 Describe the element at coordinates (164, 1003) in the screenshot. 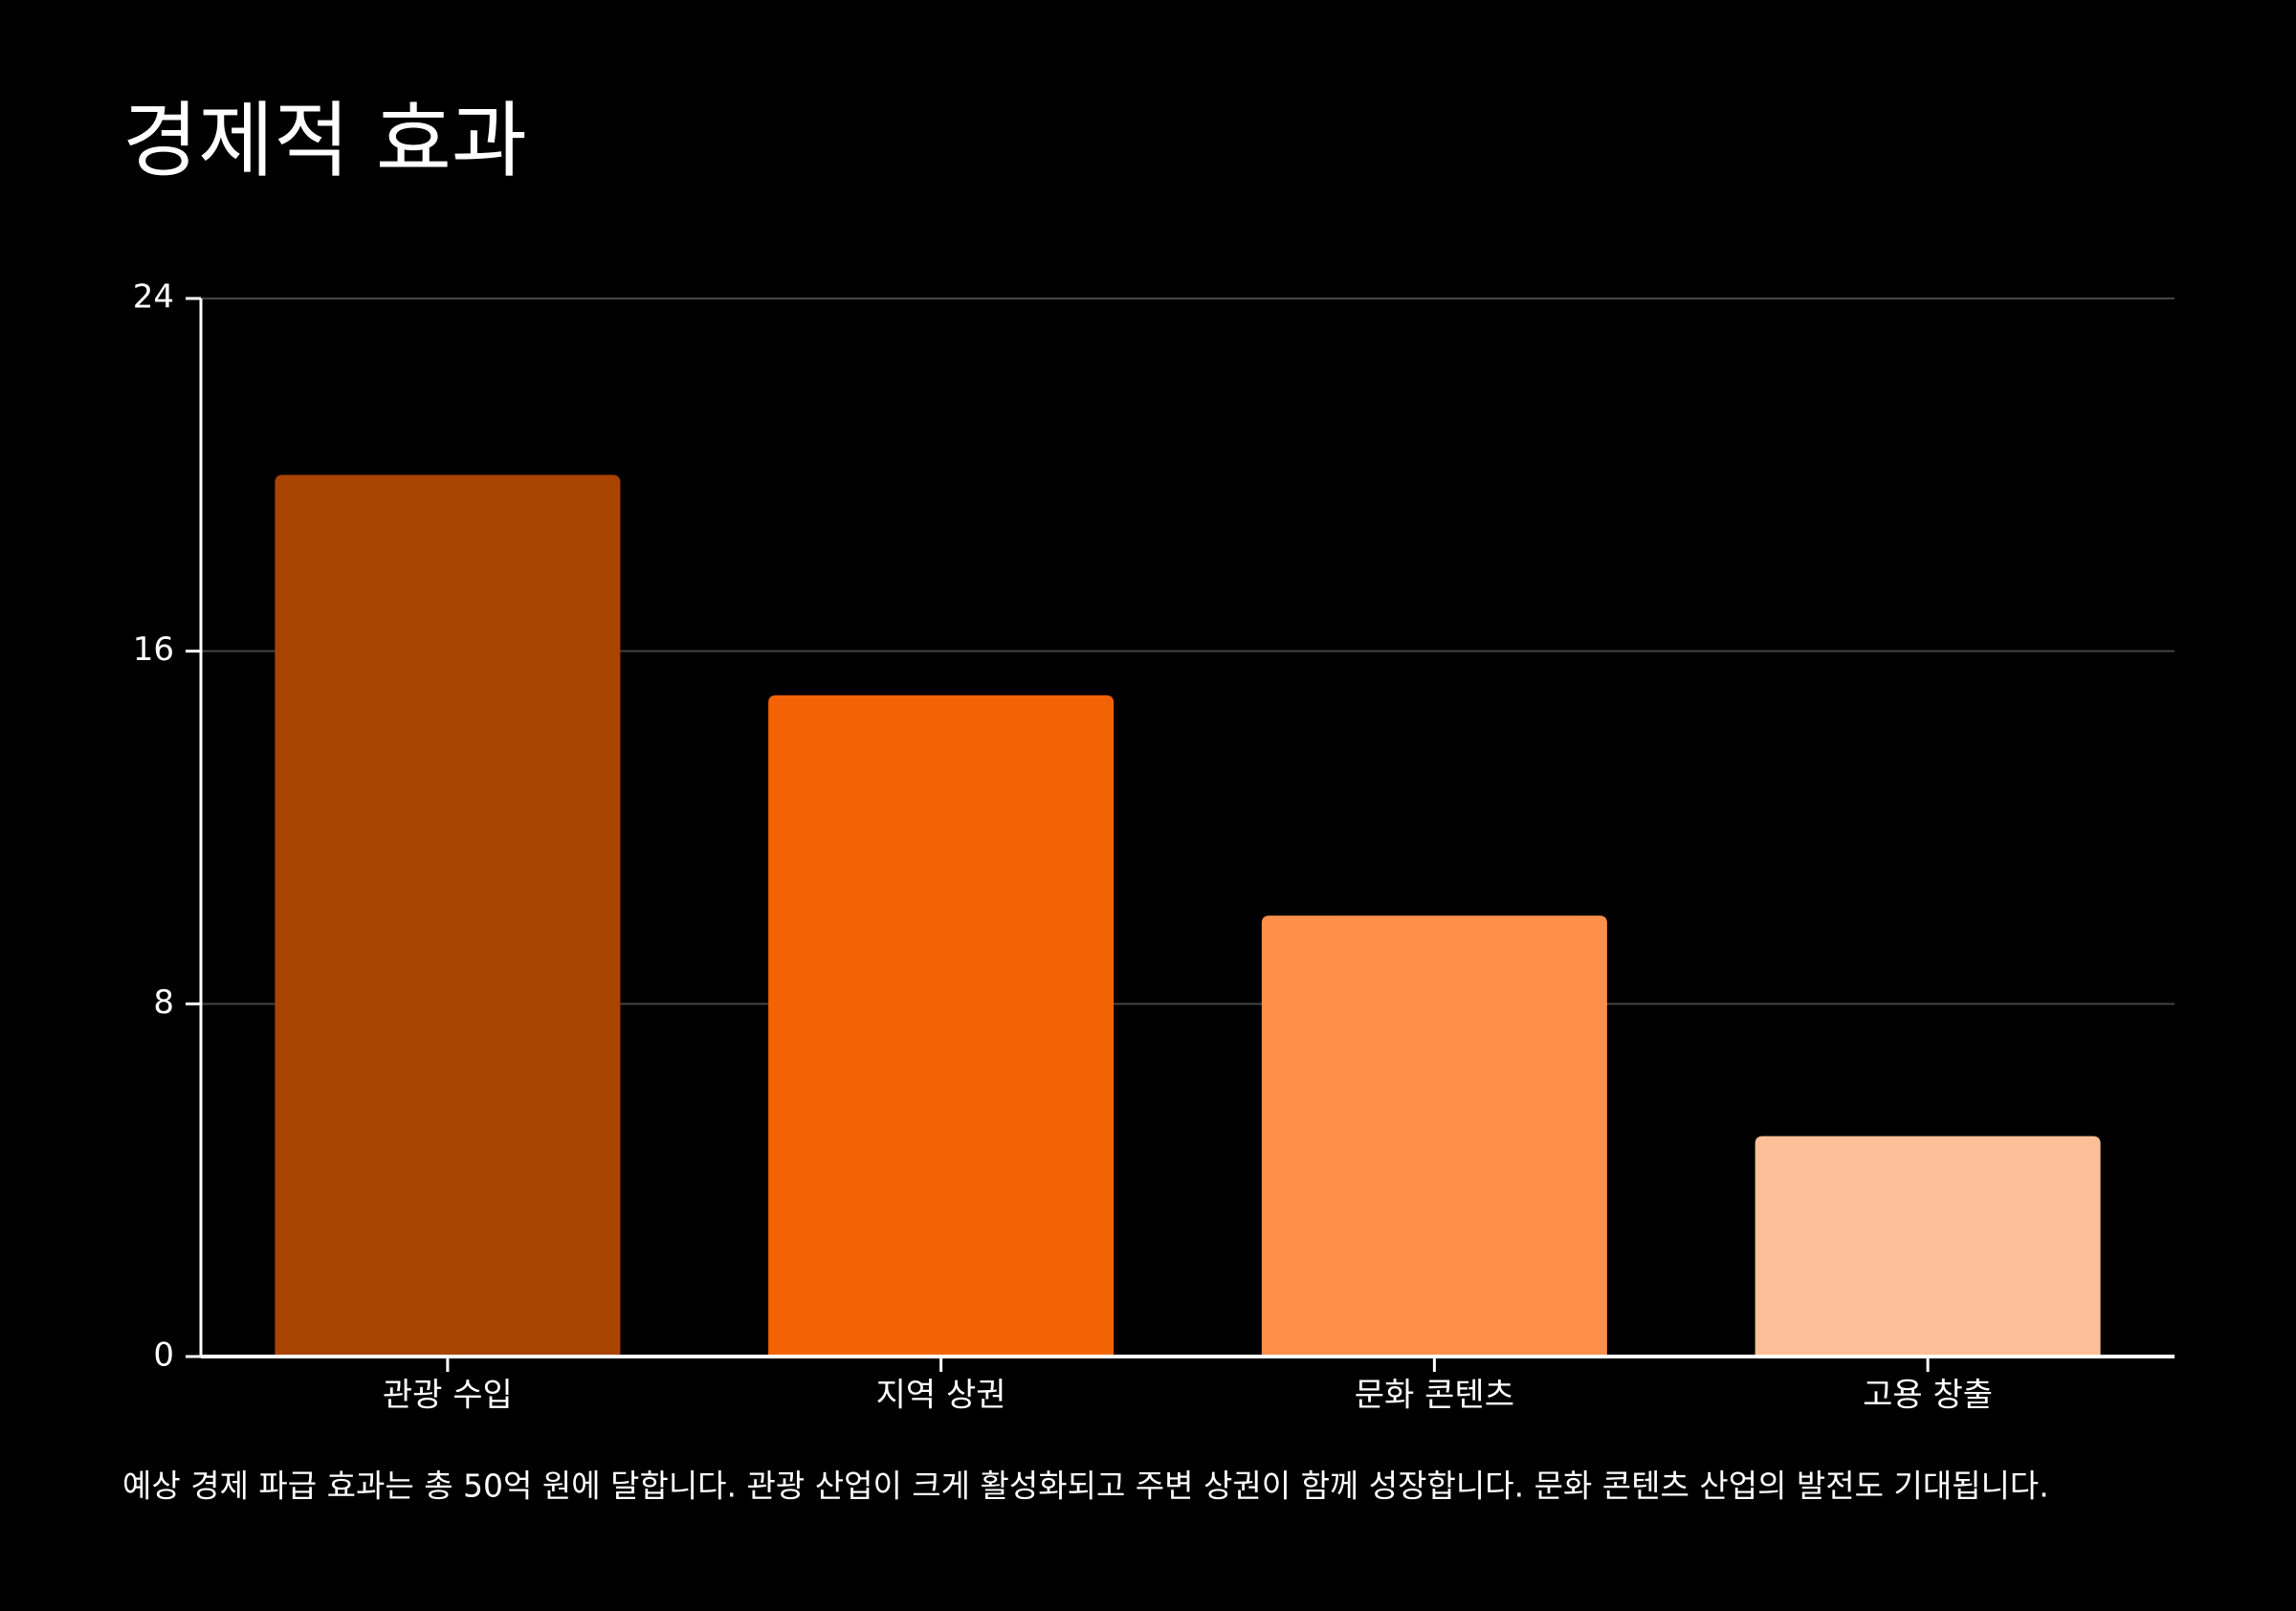

I see `y-tick-label: 8` at that location.